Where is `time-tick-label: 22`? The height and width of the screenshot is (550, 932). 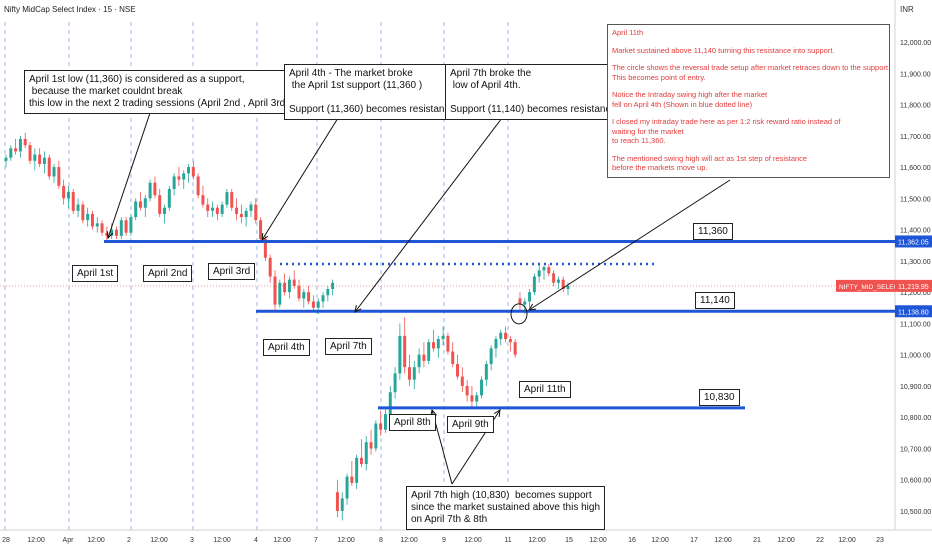
time-tick-label: 22 is located at coordinates (820, 540).